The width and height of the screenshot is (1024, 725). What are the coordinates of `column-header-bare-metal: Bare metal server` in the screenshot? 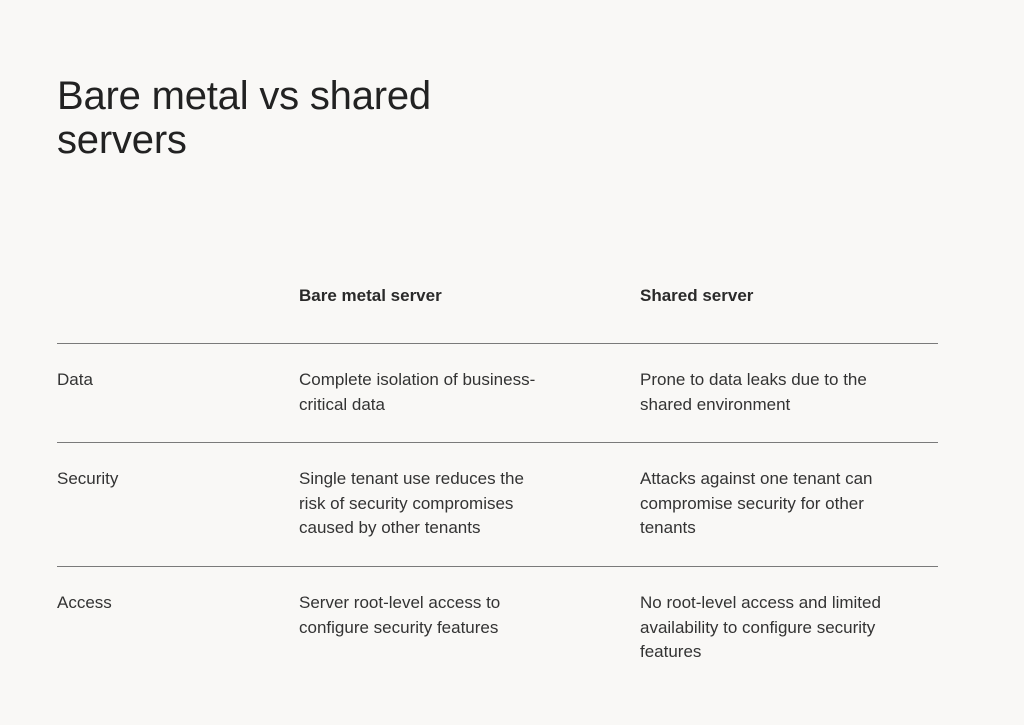 It's located at (370, 295).